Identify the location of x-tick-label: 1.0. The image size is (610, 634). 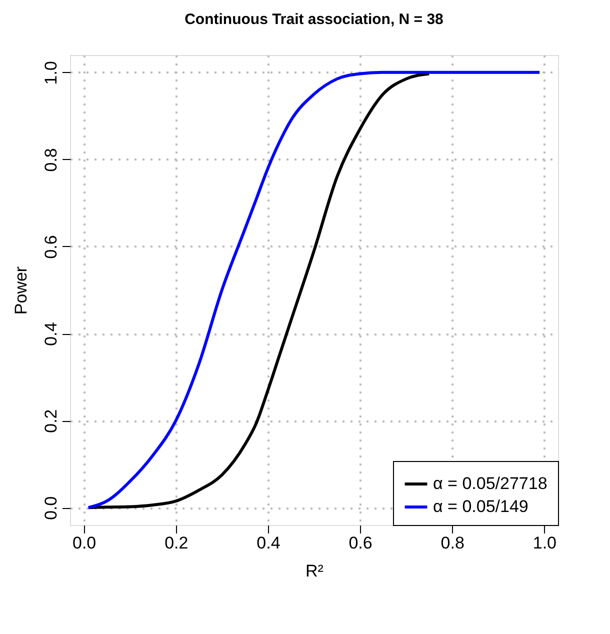
(544, 543).